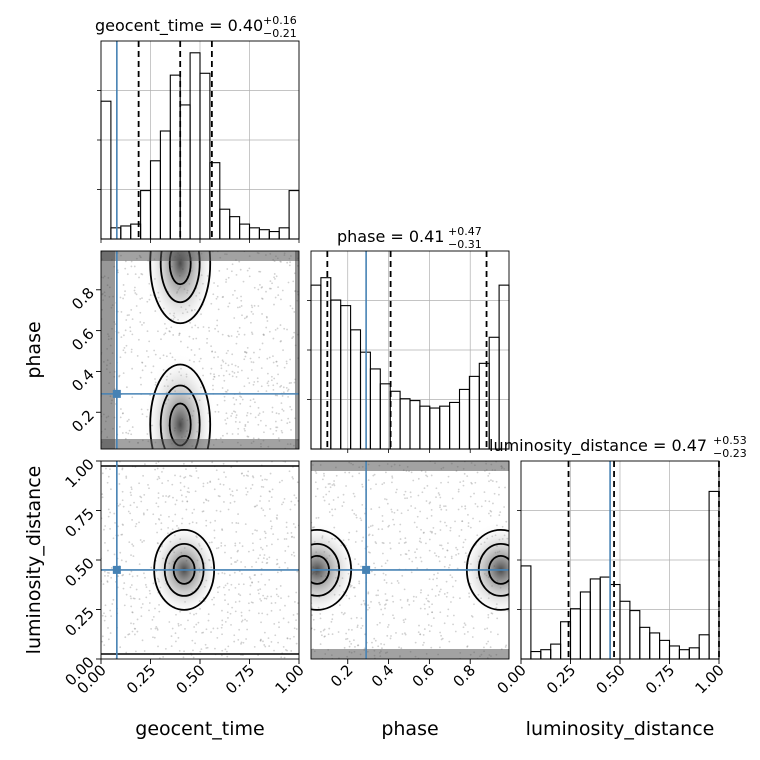  Describe the element at coordinates (410, 560) in the screenshot. I see `panel-phase_vs_luminosity_distance` at that location.